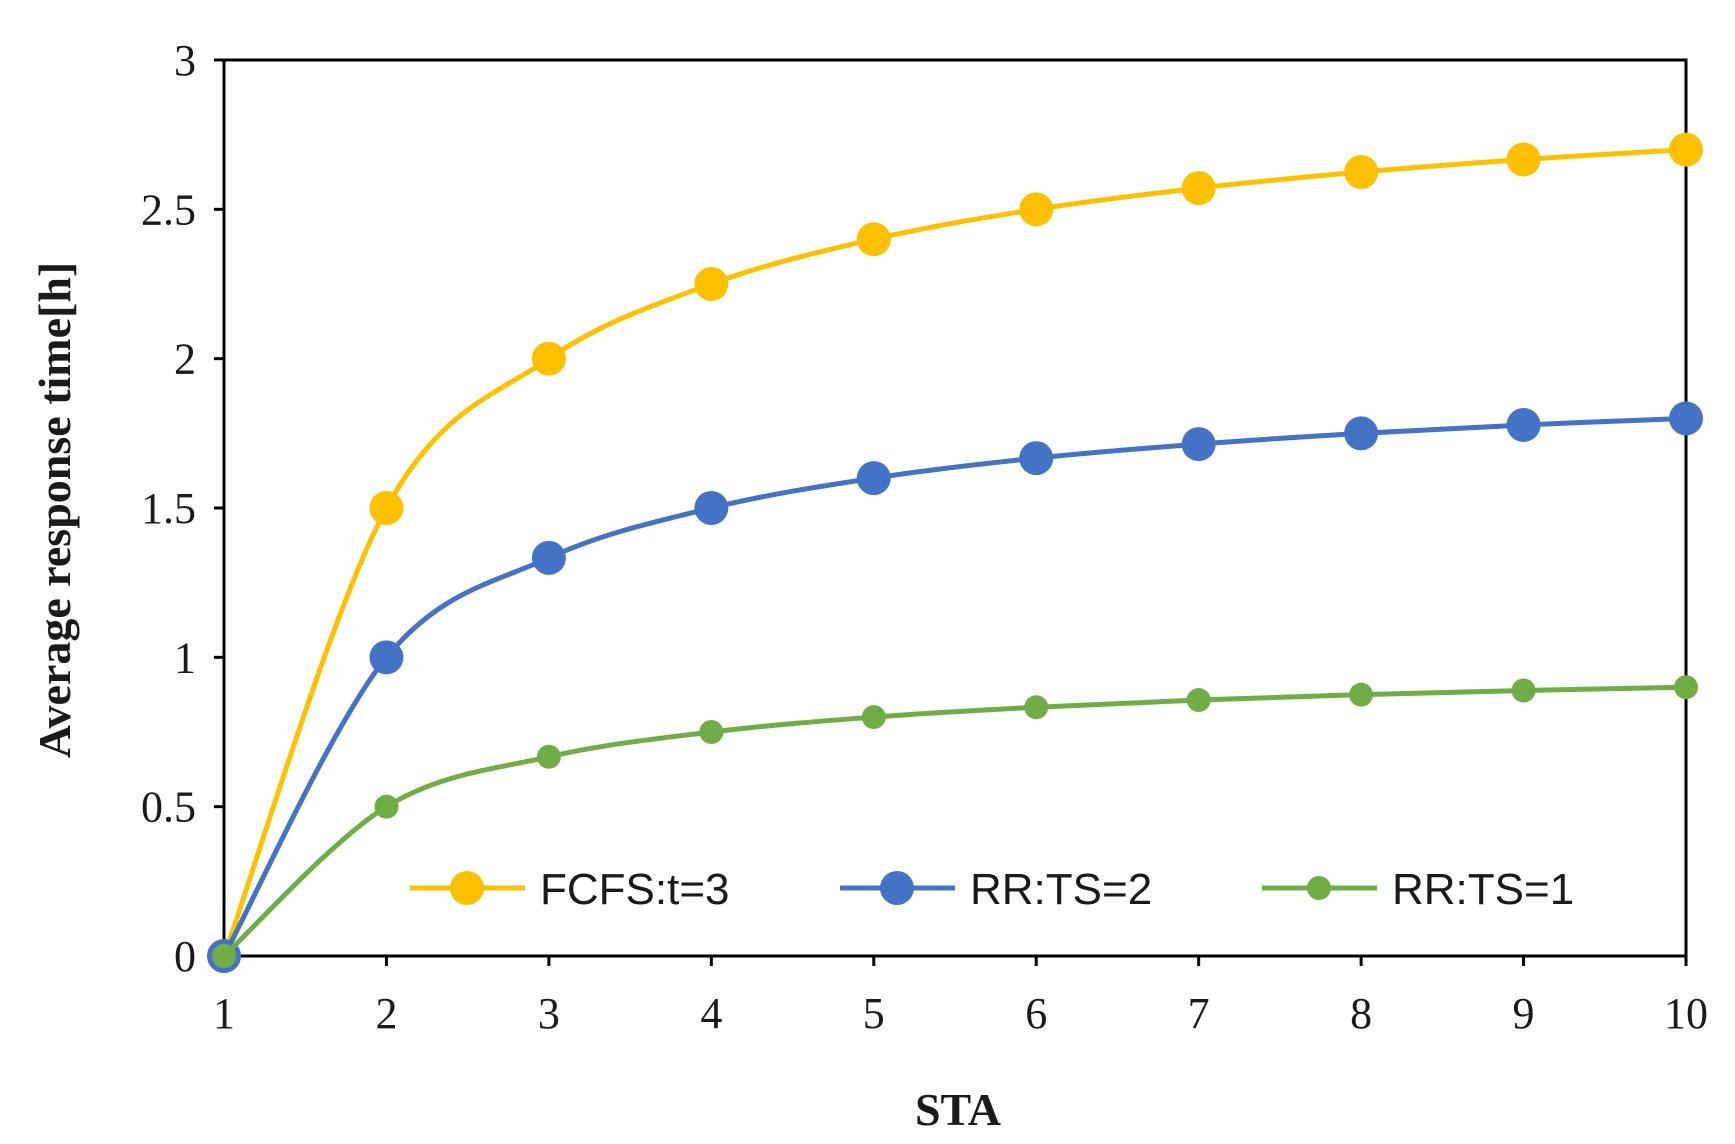  I want to click on y-axis: 0 0.5 1 1.5 2 2.5 3, so click(182, 508).